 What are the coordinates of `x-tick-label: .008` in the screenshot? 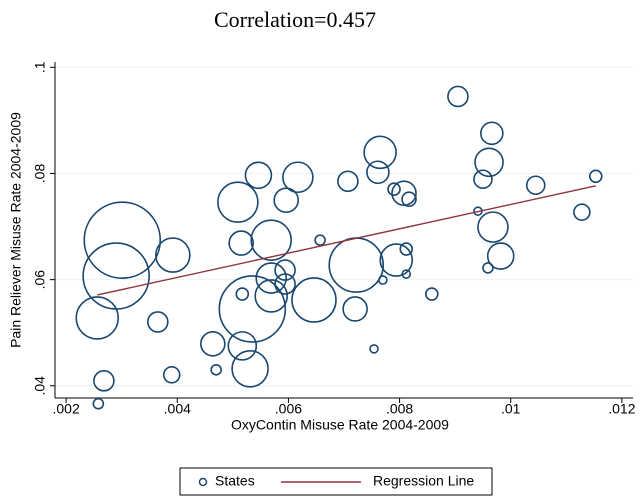 It's located at (399, 409).